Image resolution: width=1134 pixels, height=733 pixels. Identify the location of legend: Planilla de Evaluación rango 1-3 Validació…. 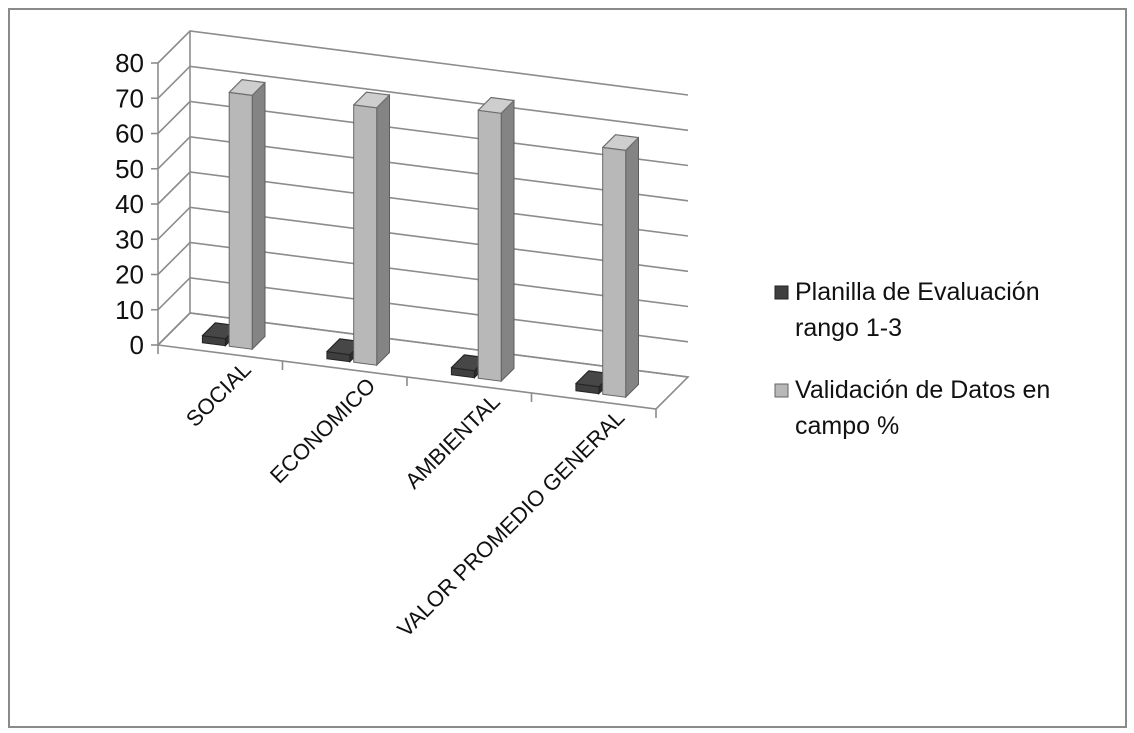
(912, 359).